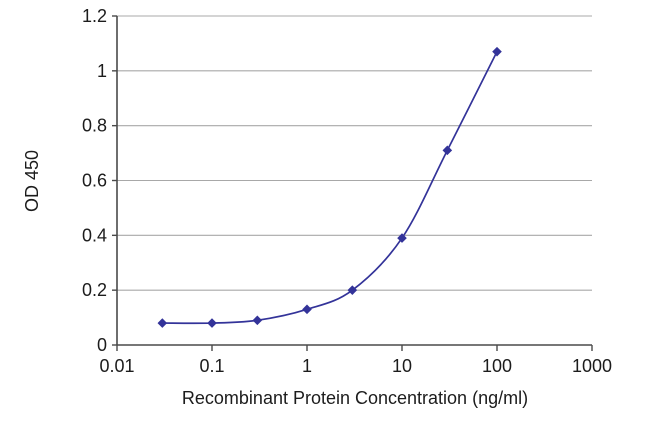 Image resolution: width=650 pixels, height=432 pixels. Describe the element at coordinates (102, 345) in the screenshot. I see `y-tick-label: 0` at that location.